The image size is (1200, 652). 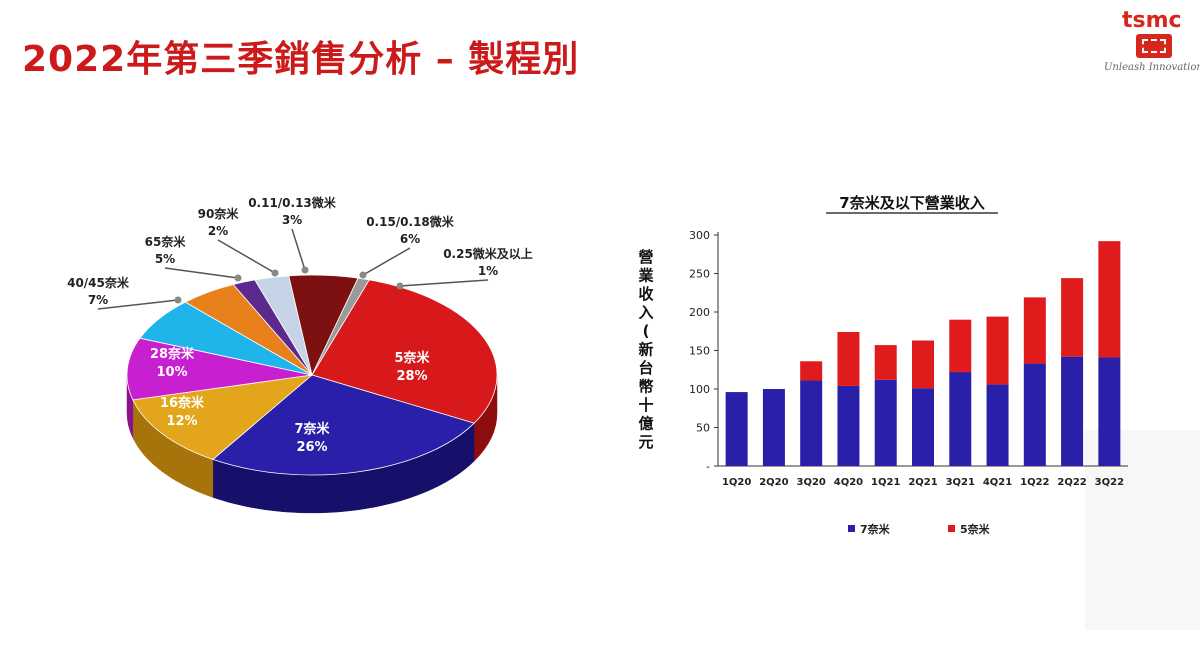 What do you see at coordinates (1148, 41) in the screenshot?
I see `tsmc-logo: tsmc Unleash Innovation` at bounding box center [1148, 41].